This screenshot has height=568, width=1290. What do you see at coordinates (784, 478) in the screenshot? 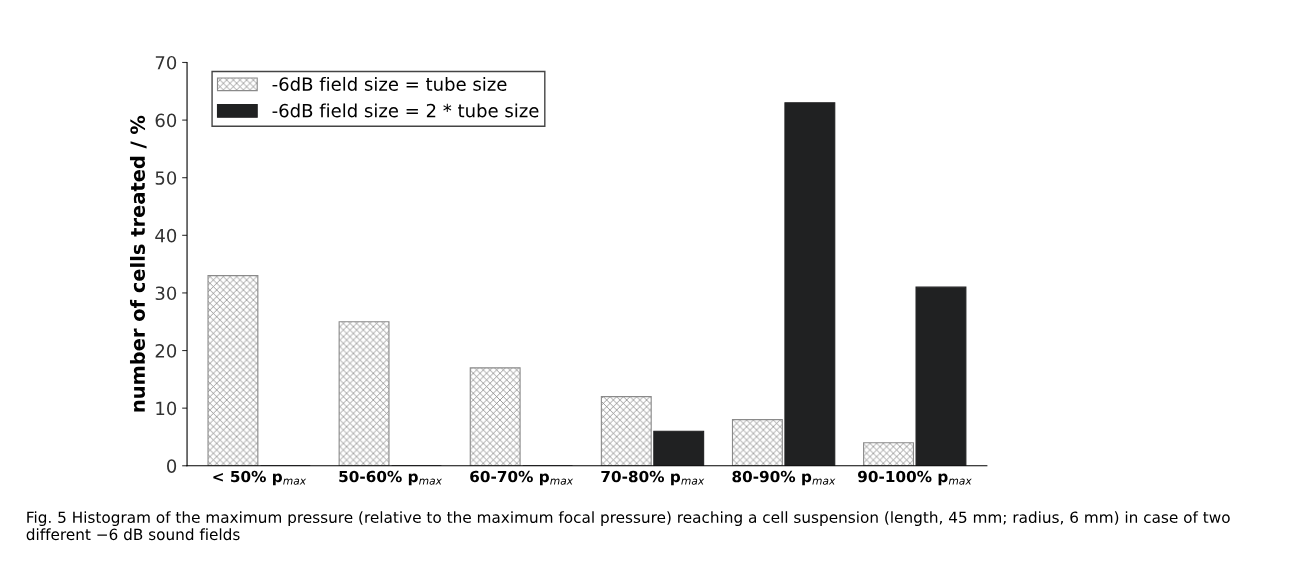
I see `x-tick-label: 80-90% p$_{max}$` at bounding box center [784, 478].